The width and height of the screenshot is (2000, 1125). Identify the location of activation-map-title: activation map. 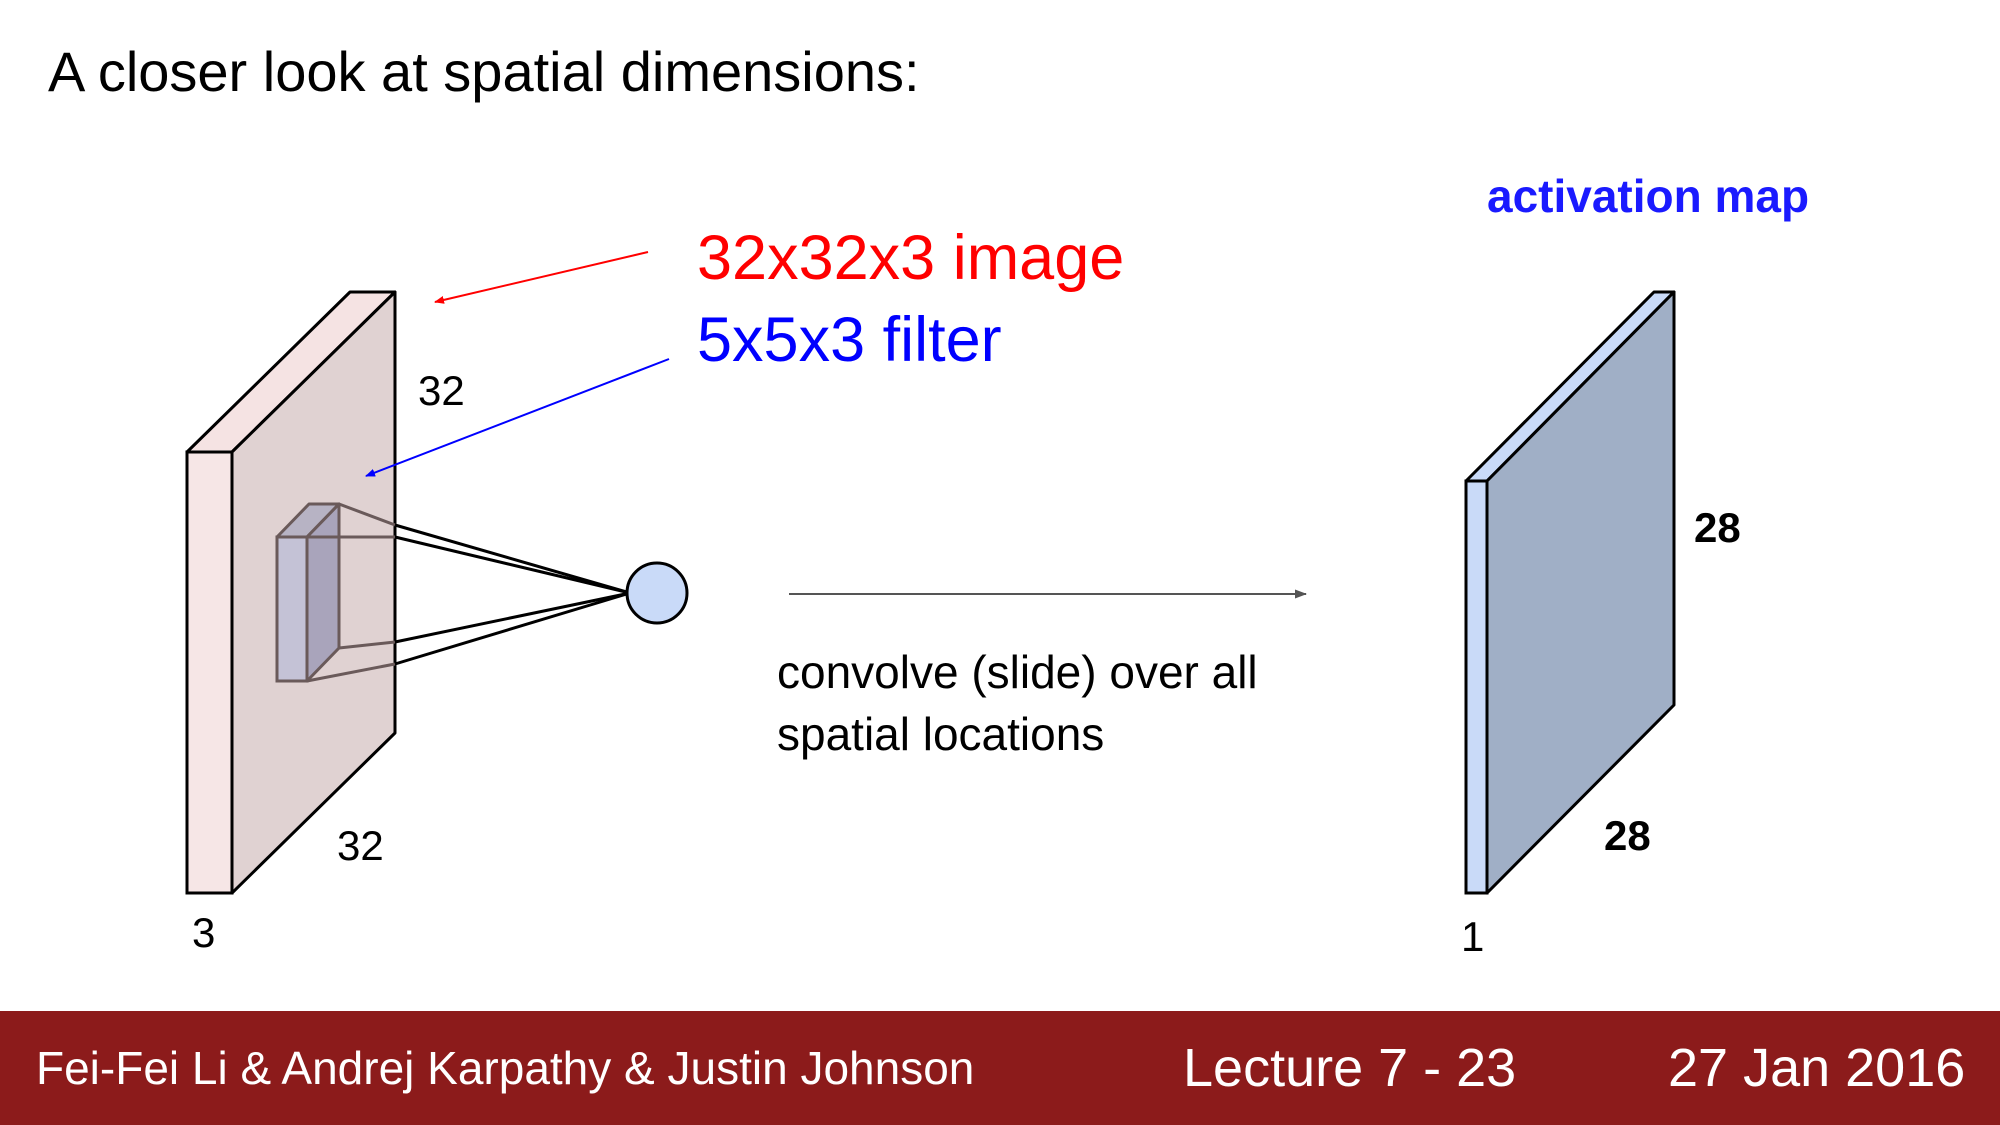
(1648, 196).